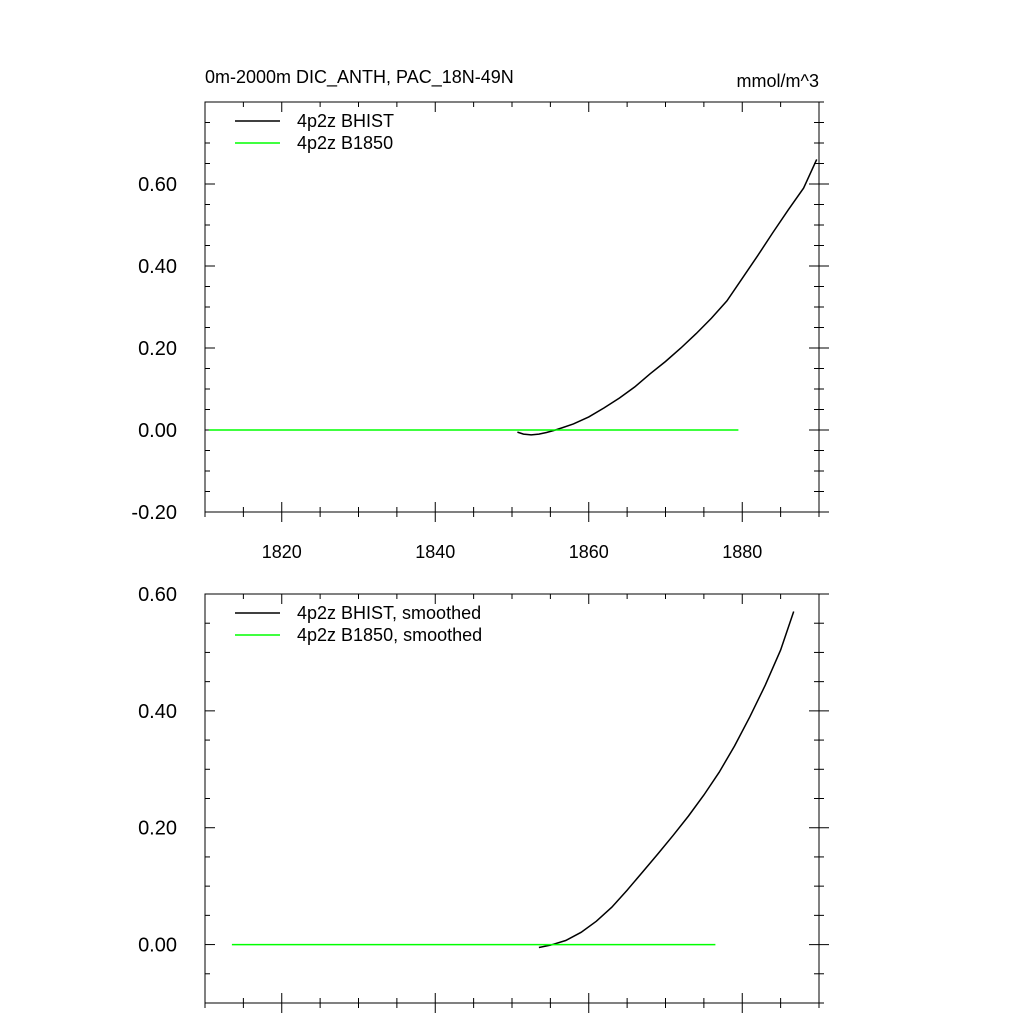 This screenshot has height=1024, width=1024. Describe the element at coordinates (157, 595) in the screenshot. I see `bottom-y-tick-label: 0.60` at that location.